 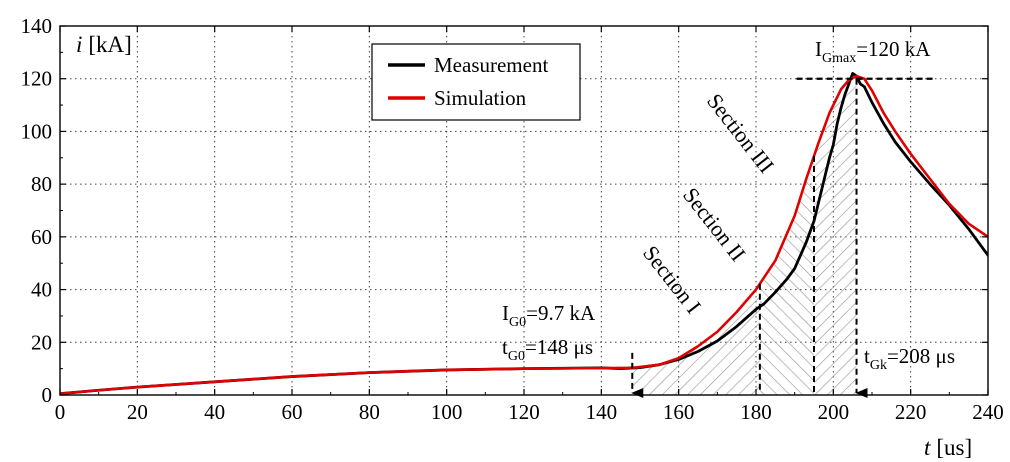 What do you see at coordinates (480, 98) in the screenshot?
I see `legend-label-simulation: Simulation` at bounding box center [480, 98].